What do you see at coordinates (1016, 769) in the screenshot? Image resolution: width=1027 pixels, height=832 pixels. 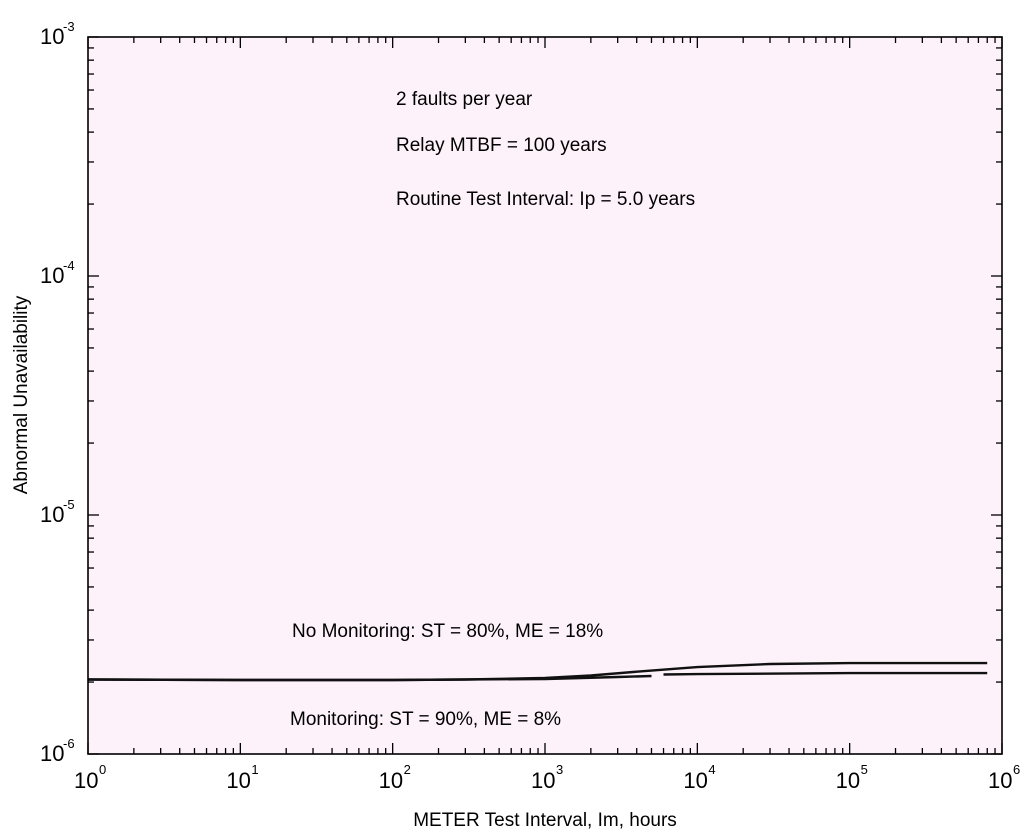 I see `x-tick-exponent: 6` at bounding box center [1016, 769].